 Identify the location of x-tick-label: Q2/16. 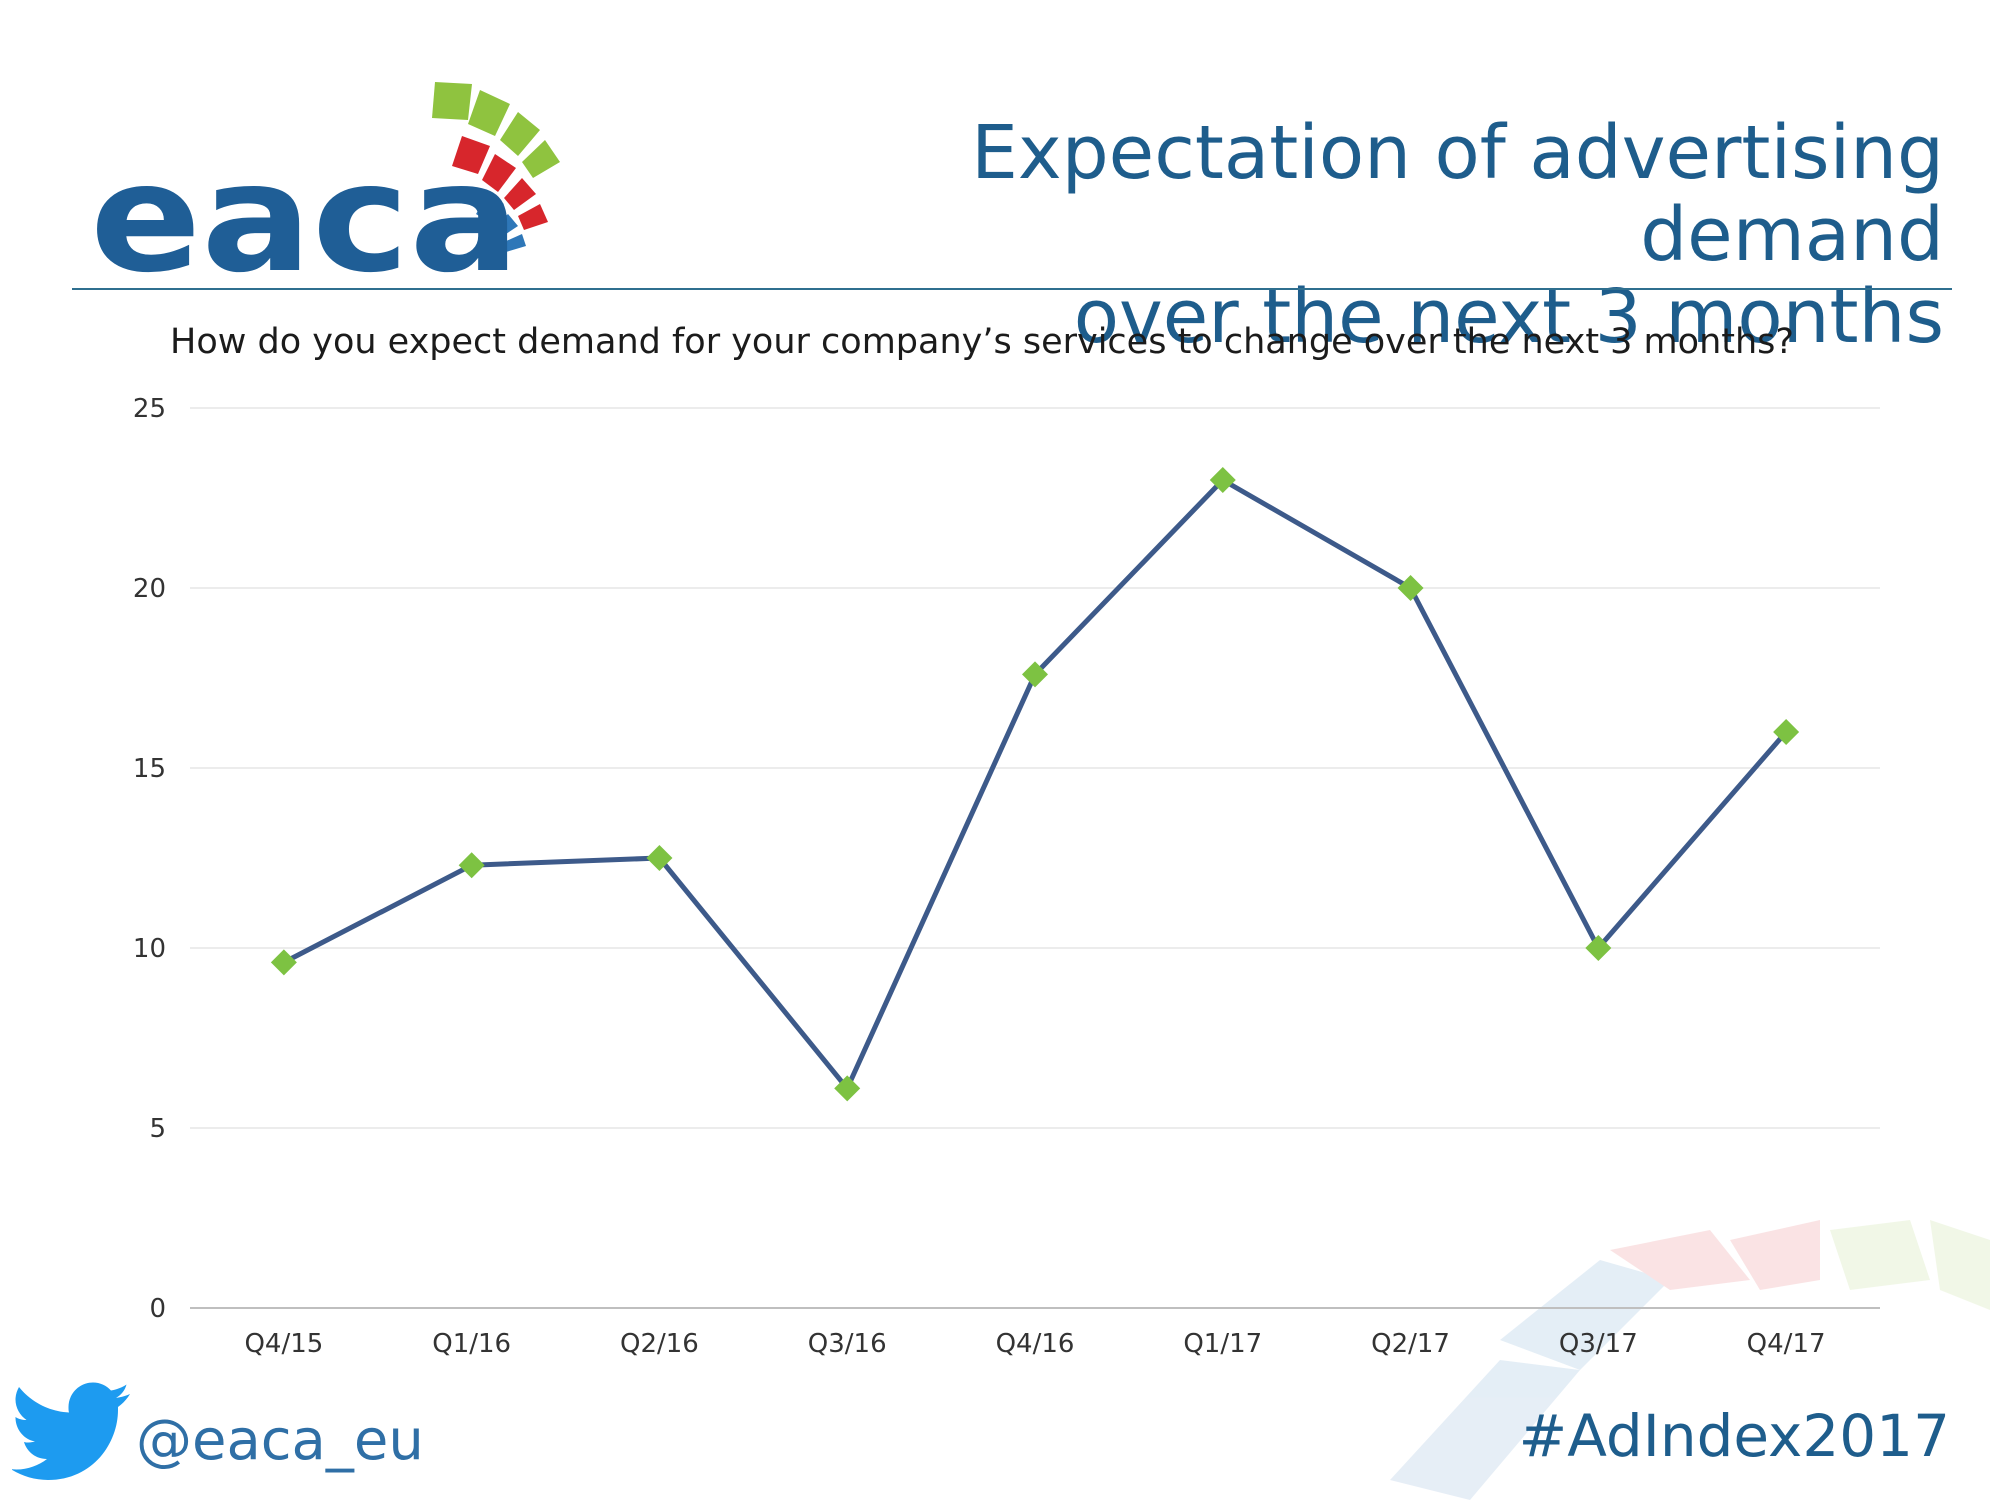
(659, 1344).